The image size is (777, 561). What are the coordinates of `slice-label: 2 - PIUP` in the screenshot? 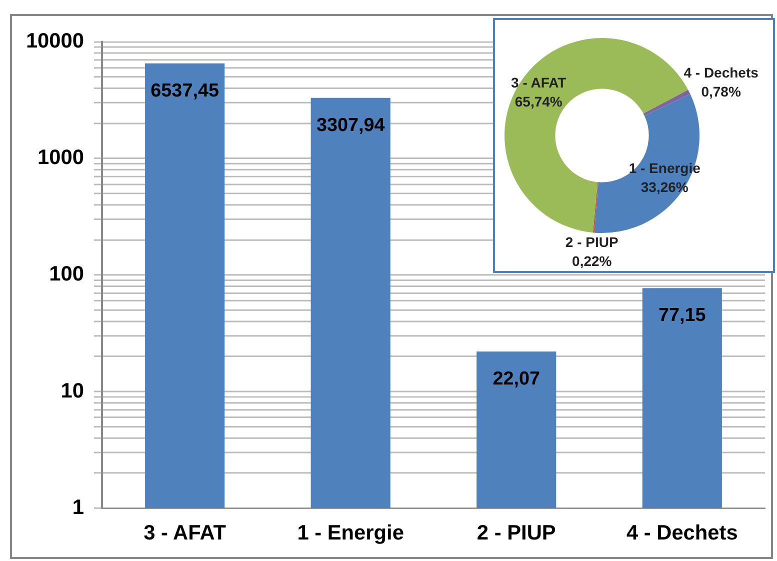 It's located at (591, 242).